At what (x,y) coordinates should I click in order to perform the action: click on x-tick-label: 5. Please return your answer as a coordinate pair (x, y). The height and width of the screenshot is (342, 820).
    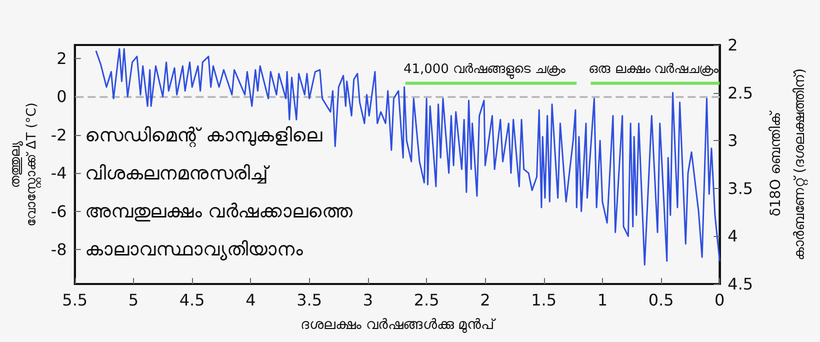
    Looking at the image, I should click on (133, 300).